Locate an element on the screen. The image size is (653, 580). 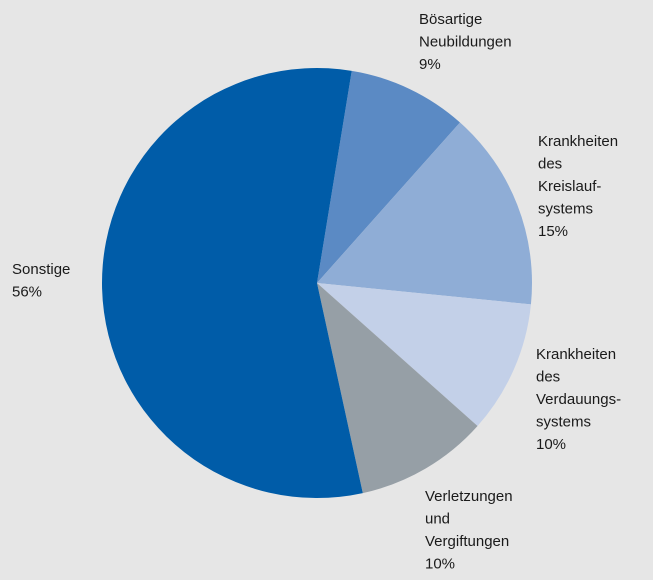
value-label: 9% is located at coordinates (430, 64).